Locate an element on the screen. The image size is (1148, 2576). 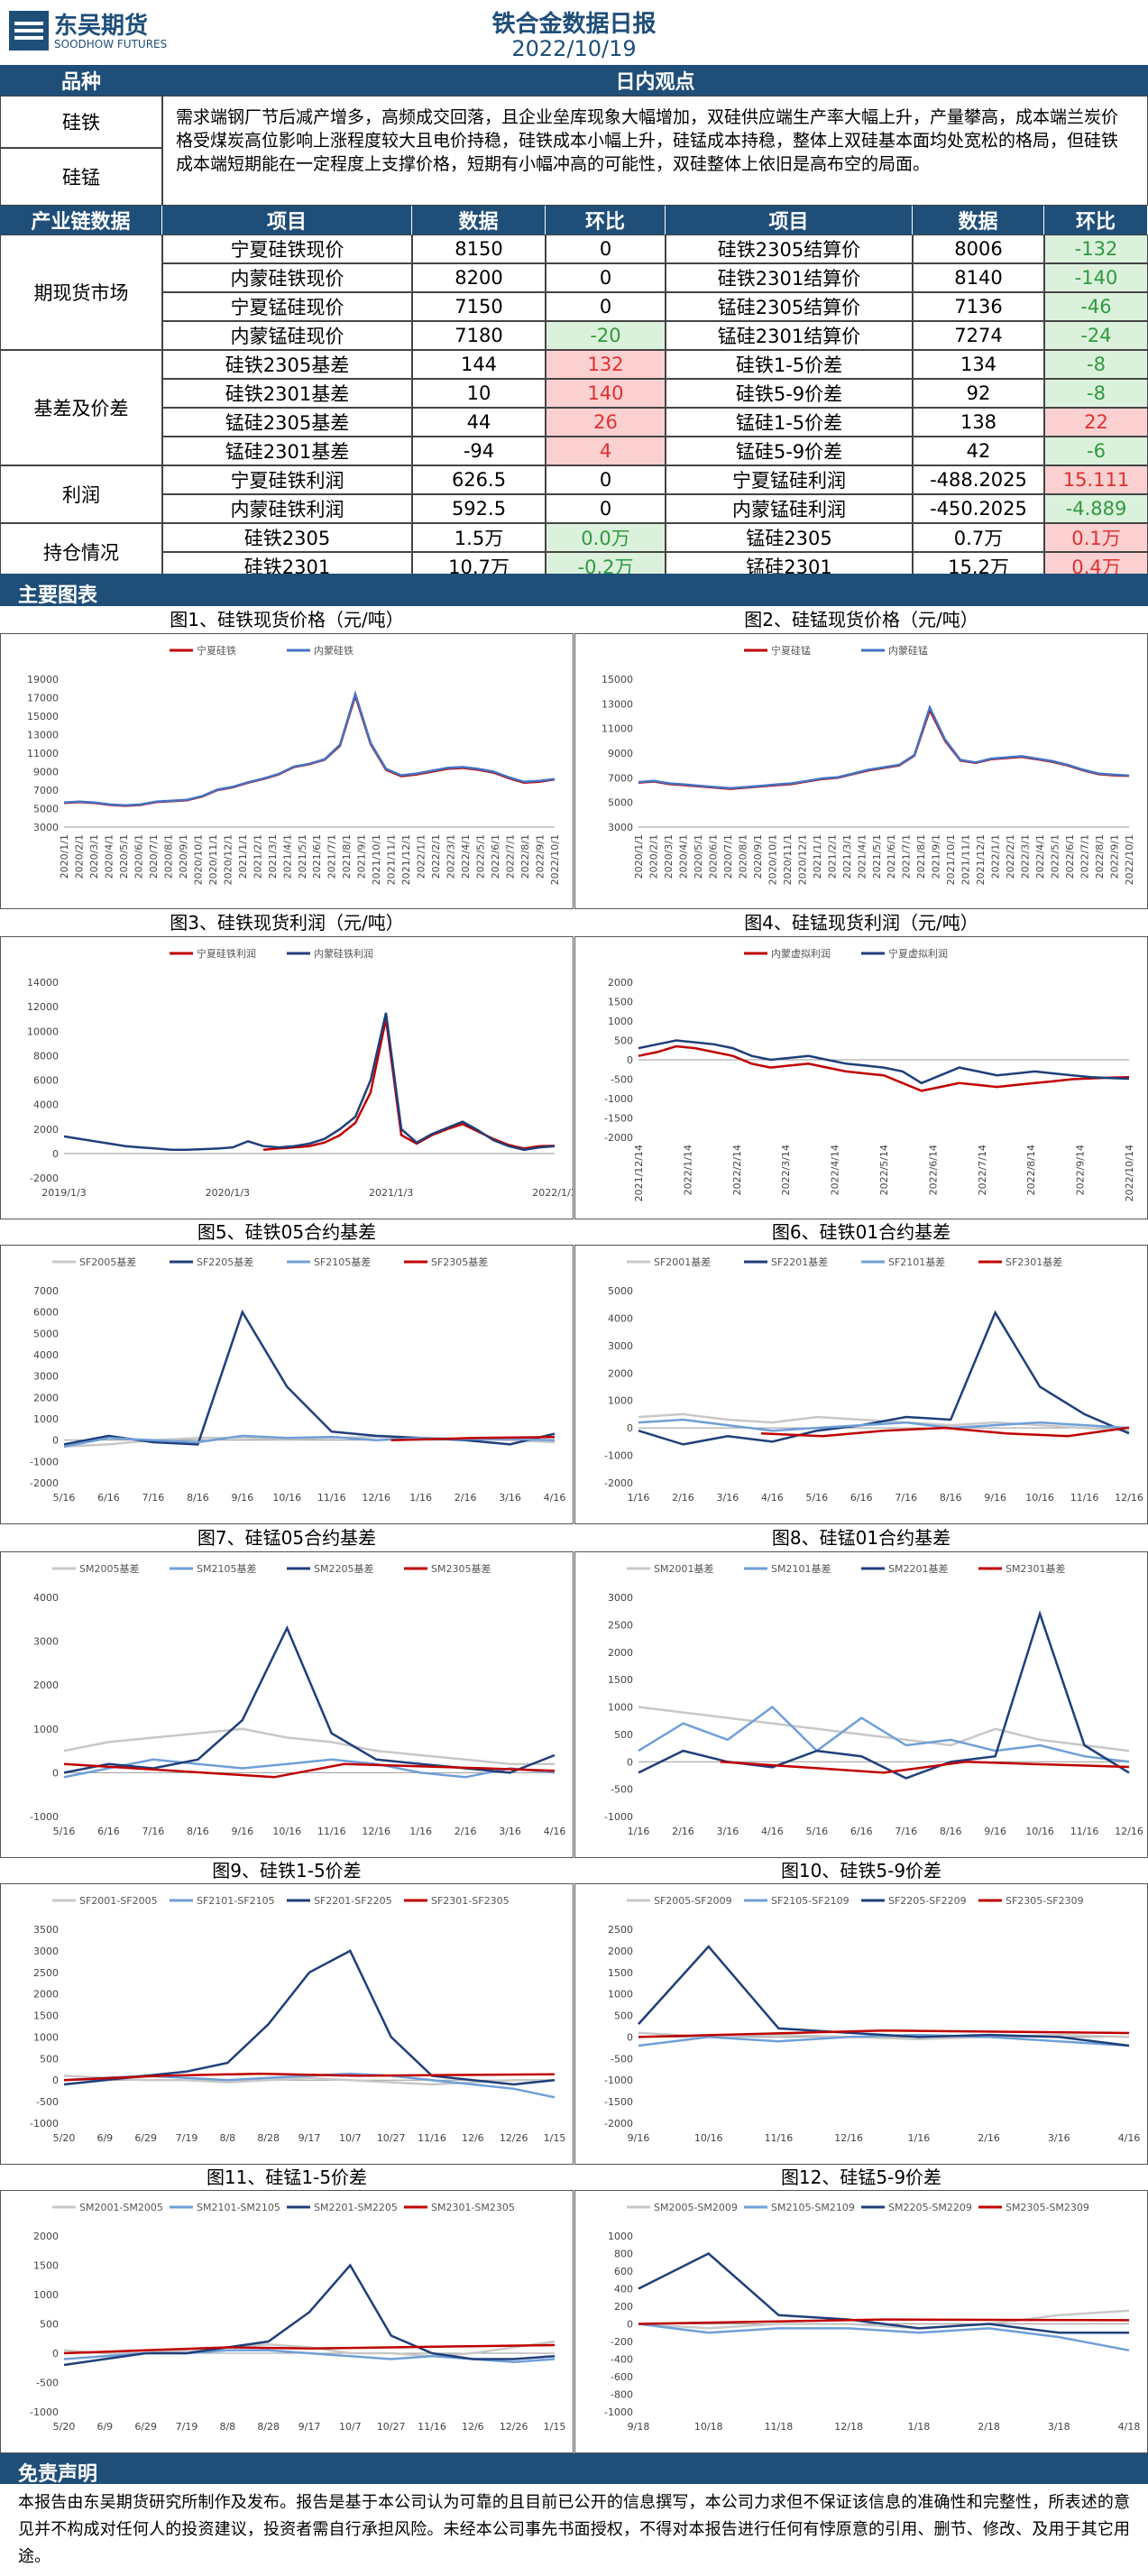
table-value-left: 592.5 is located at coordinates (479, 508).